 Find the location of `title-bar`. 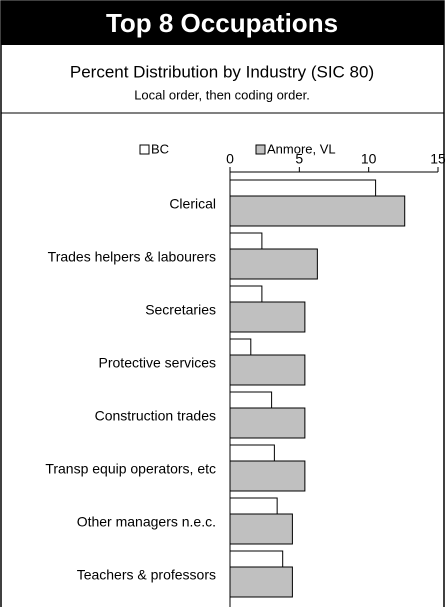

title-bar is located at coordinates (222, 23).